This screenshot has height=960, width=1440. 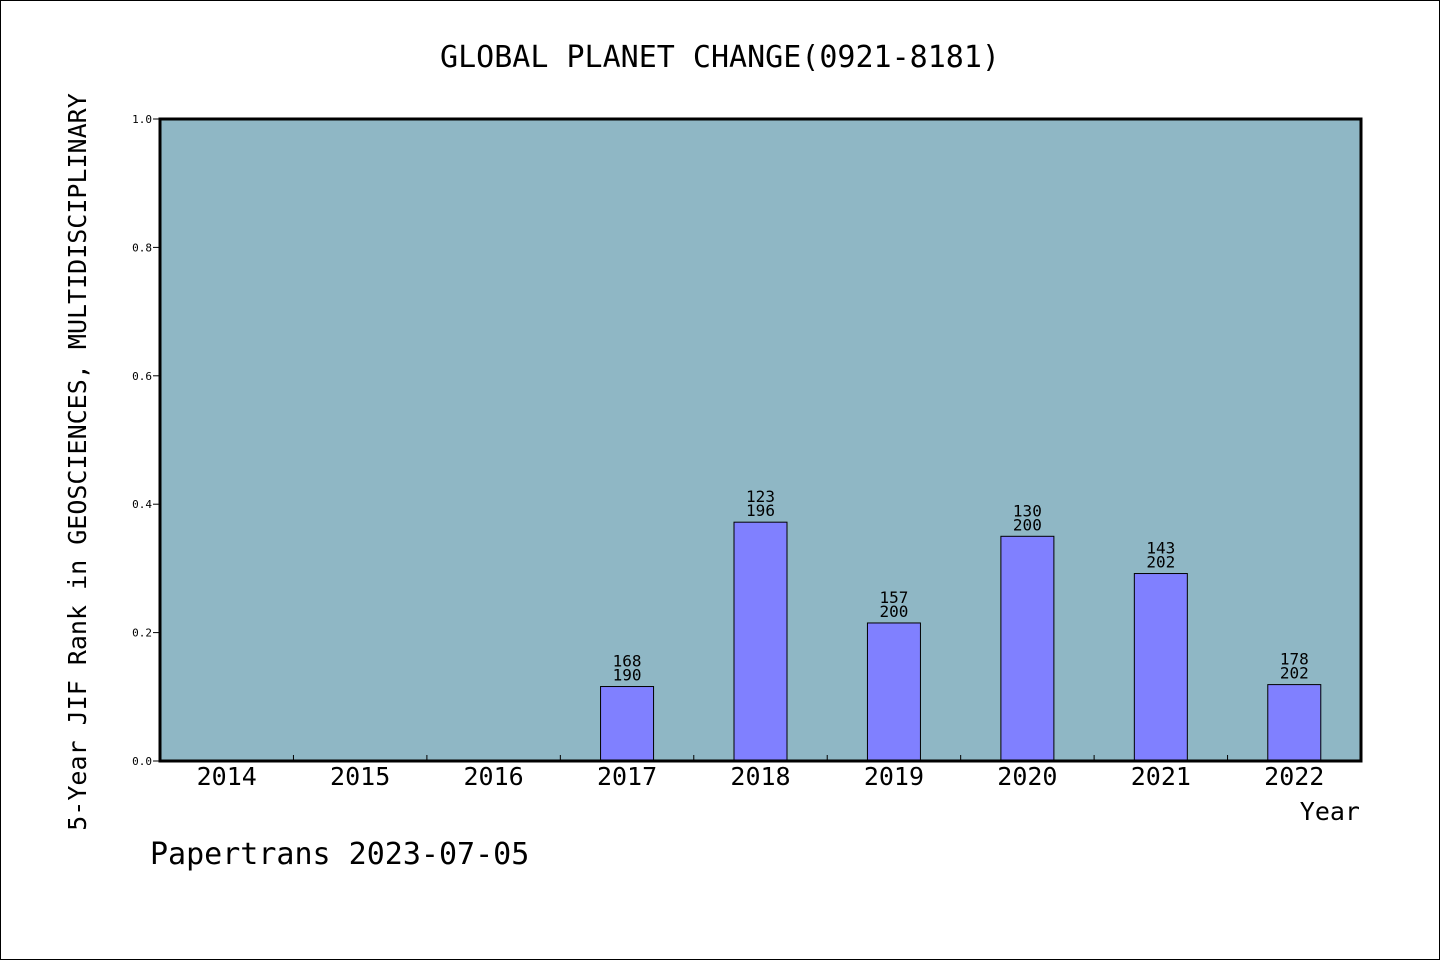 What do you see at coordinates (1027, 510) in the screenshot?
I see `bar-label-rank: 130` at bounding box center [1027, 510].